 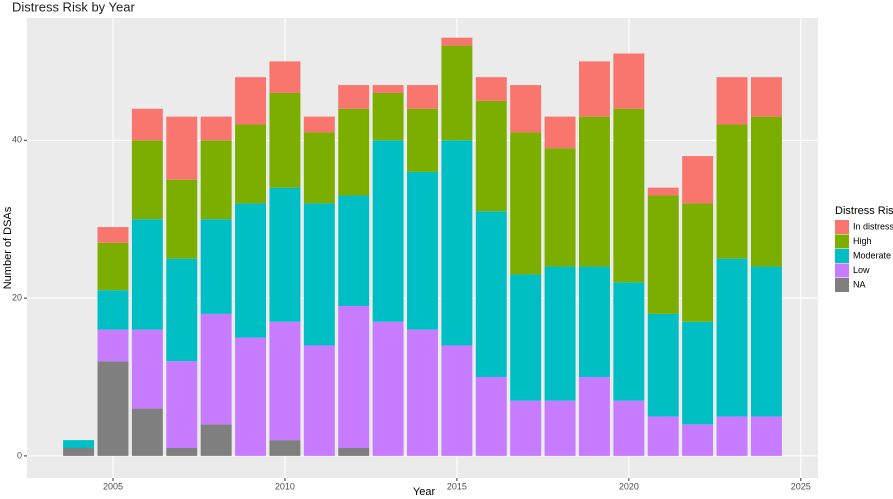 I want to click on x-tick-label: 2025, so click(x=801, y=486).